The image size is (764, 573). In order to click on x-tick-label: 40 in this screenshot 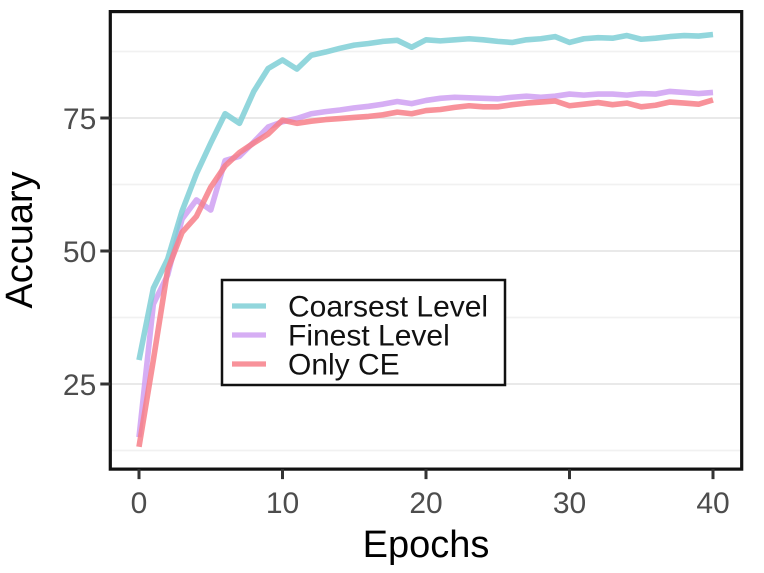, I will do `click(712, 503)`.